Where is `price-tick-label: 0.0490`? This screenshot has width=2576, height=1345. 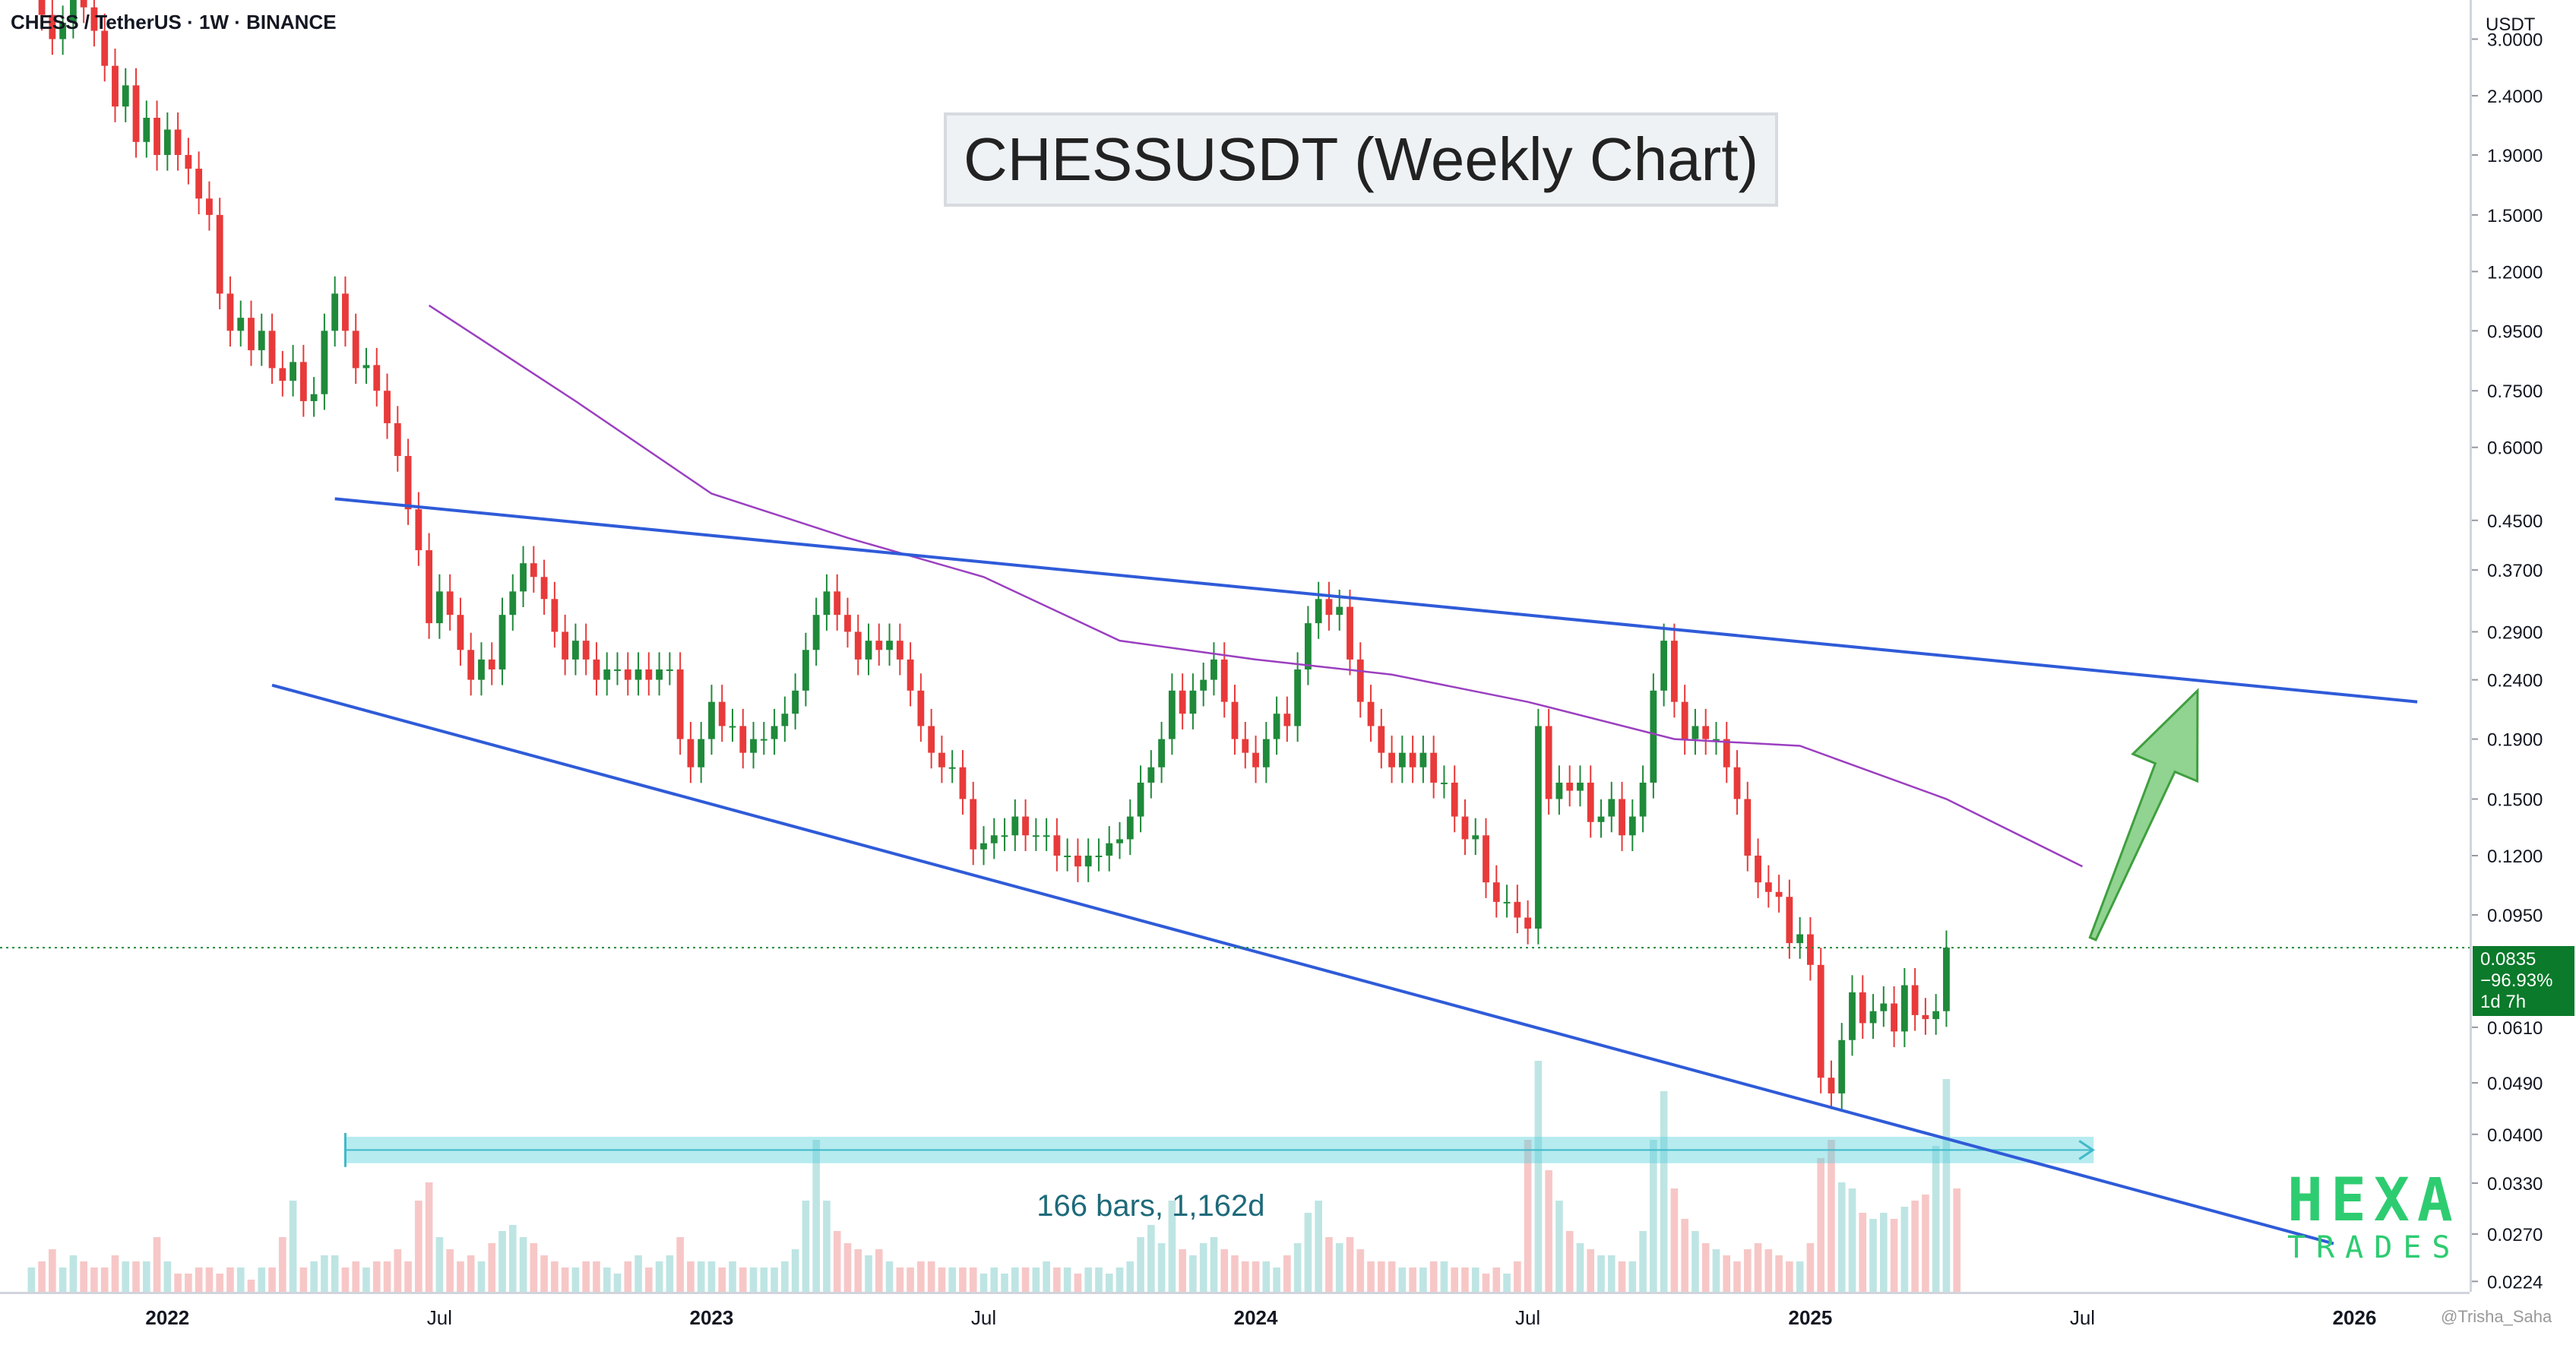 price-tick-label: 0.0490 is located at coordinates (2515, 1084).